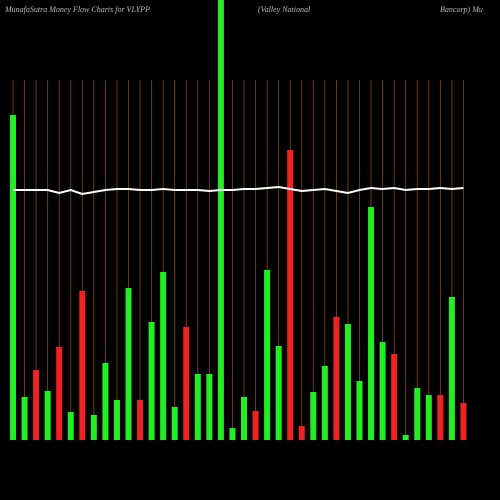 The image size is (500, 500). I want to click on chart-title-right: Bancorp) Mu, so click(461, 9).